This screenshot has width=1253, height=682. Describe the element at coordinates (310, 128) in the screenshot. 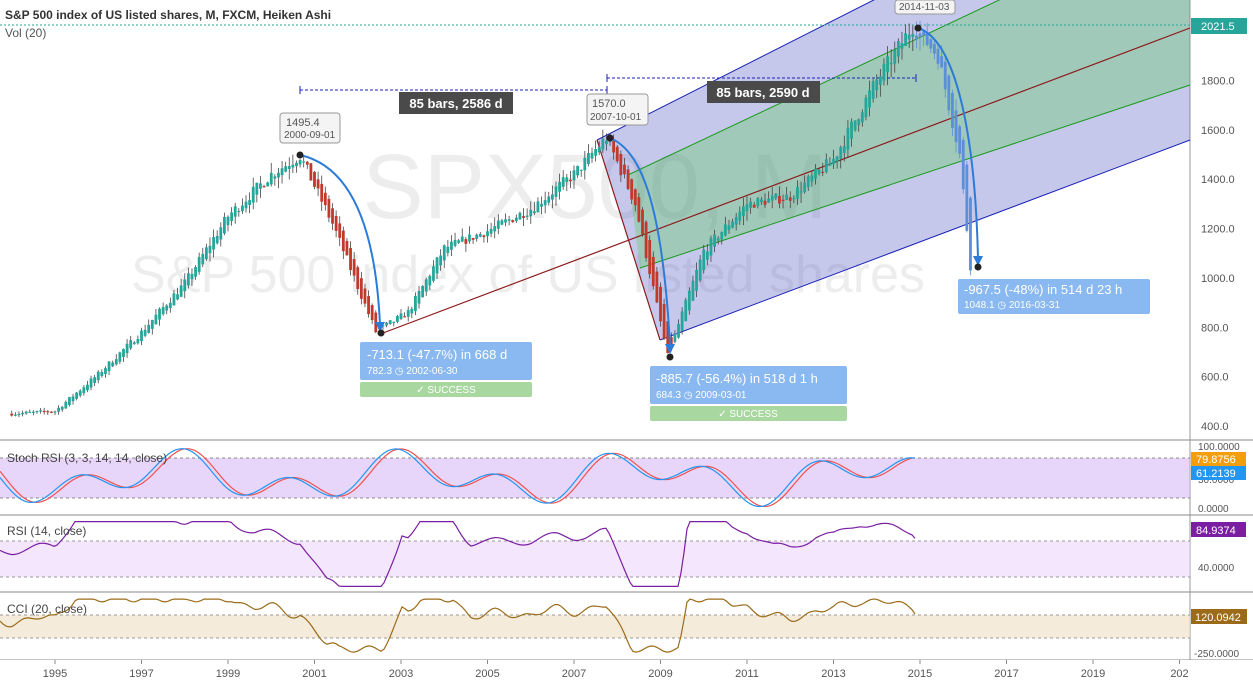

I see `peak-label-2000: 1495.4 2000-09-01` at that location.